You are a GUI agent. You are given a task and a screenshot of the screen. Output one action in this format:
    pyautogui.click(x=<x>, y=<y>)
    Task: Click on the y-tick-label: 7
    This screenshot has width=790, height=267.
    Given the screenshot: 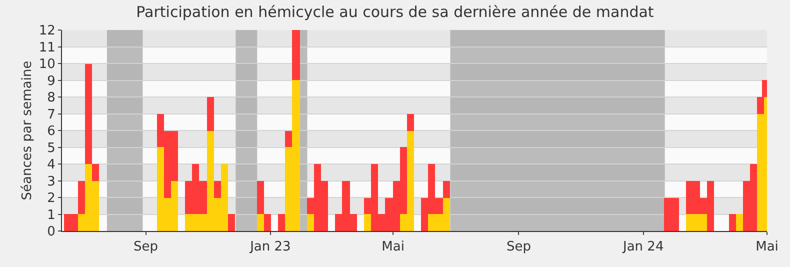 What is the action you would take?
    pyautogui.click(x=51, y=114)
    